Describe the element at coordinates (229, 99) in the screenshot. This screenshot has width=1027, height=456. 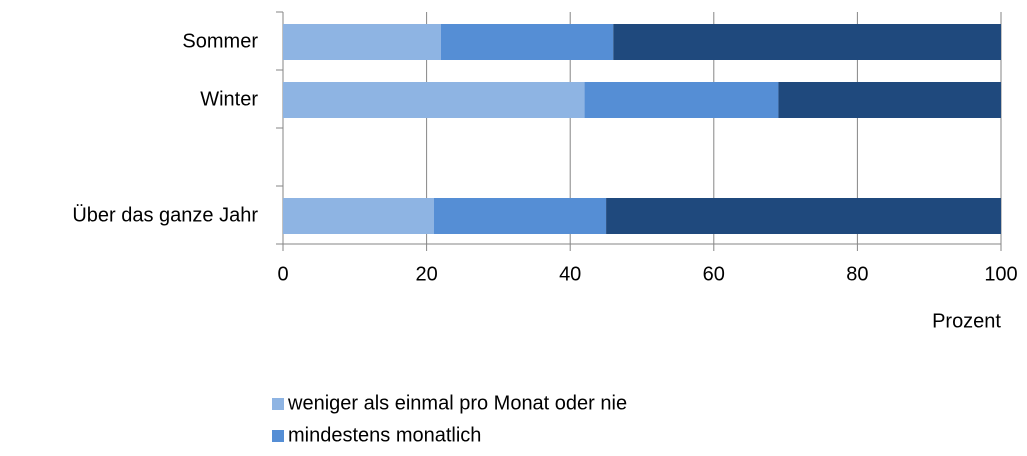
I see `y-tick-label: Winter` at that location.